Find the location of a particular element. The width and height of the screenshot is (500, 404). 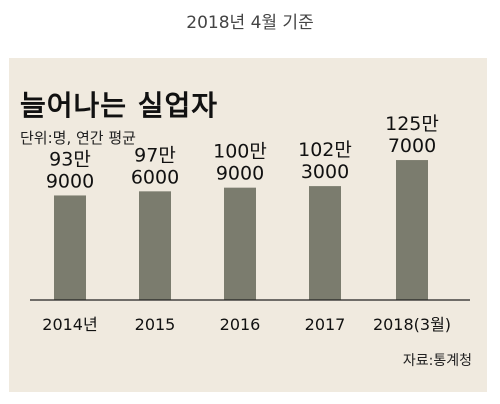

data-label-3-1: 3000 is located at coordinates (325, 172).